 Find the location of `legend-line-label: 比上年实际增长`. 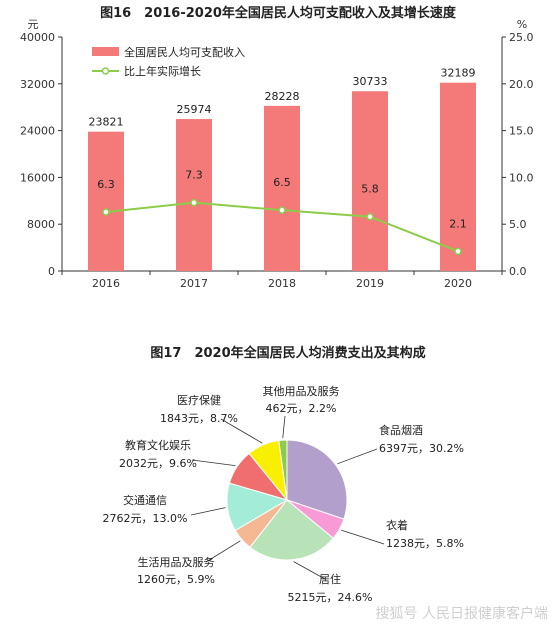

legend-line-label: 比上年实际增长 is located at coordinates (162, 71).